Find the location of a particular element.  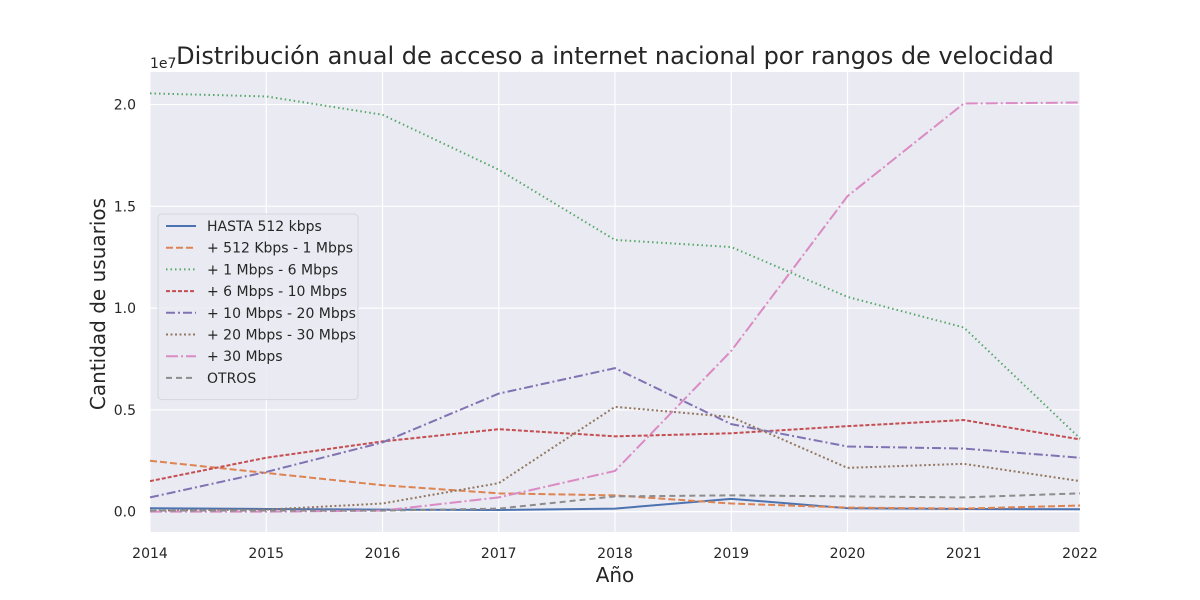

legend-entry: + 512 Kbps - 1 Mbps is located at coordinates (280, 249).